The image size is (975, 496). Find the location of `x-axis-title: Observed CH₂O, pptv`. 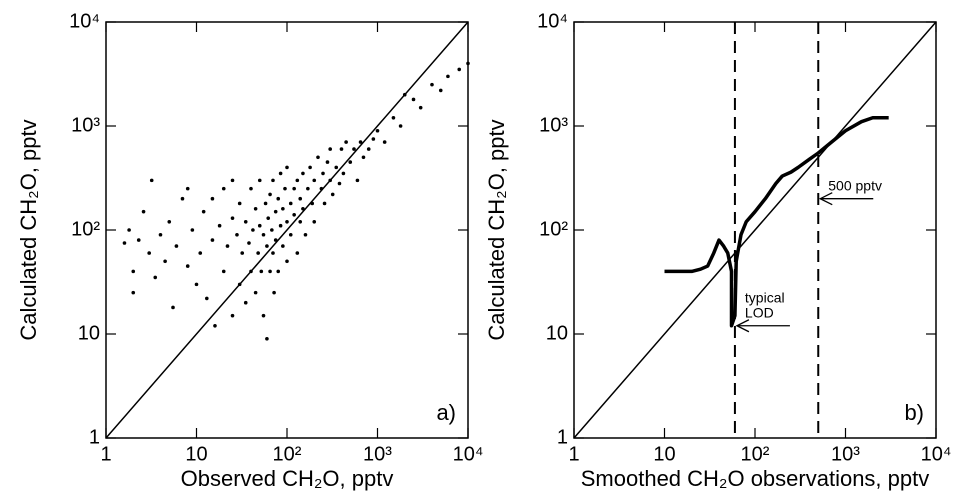

x-axis-title: Observed CH₂O, pptv is located at coordinates (287, 478).